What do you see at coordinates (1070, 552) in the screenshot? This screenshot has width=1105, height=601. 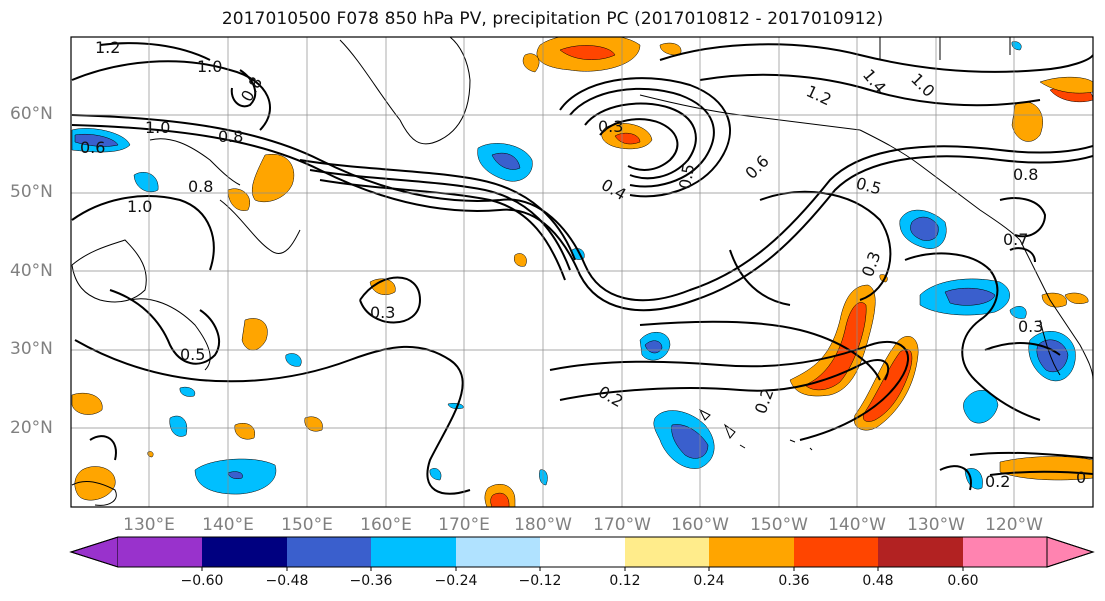 I see `colorbar-extend-high` at bounding box center [1070, 552].